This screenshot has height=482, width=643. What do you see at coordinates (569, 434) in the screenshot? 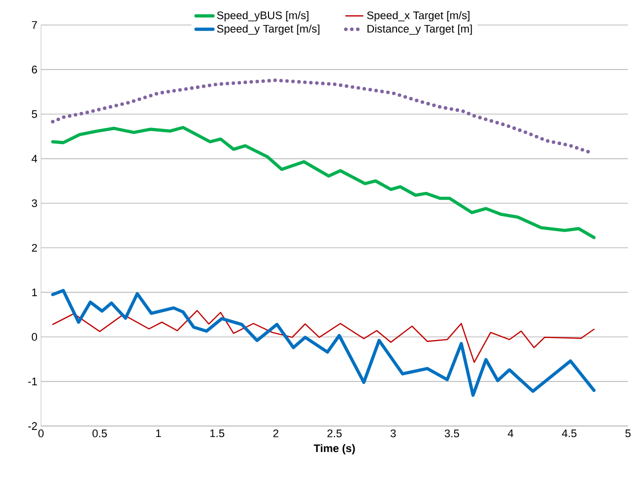
I see `x-tick-label: 4.5` at bounding box center [569, 434].